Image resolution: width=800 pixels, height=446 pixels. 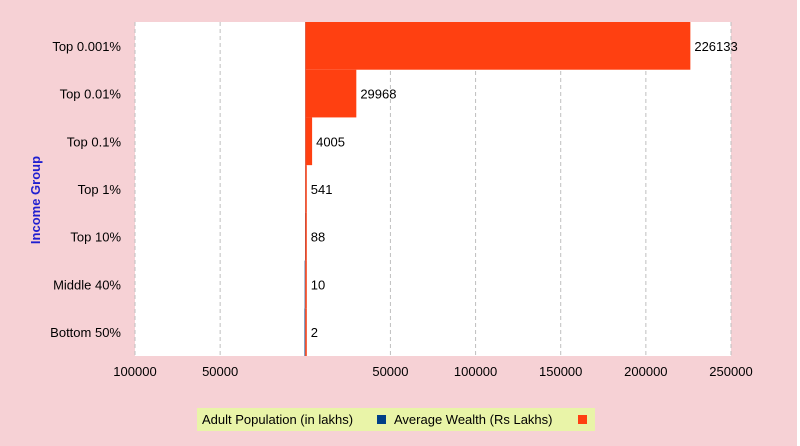 What do you see at coordinates (277, 419) in the screenshot?
I see `legend-label-population: Adult Population (in lakhs)` at bounding box center [277, 419].